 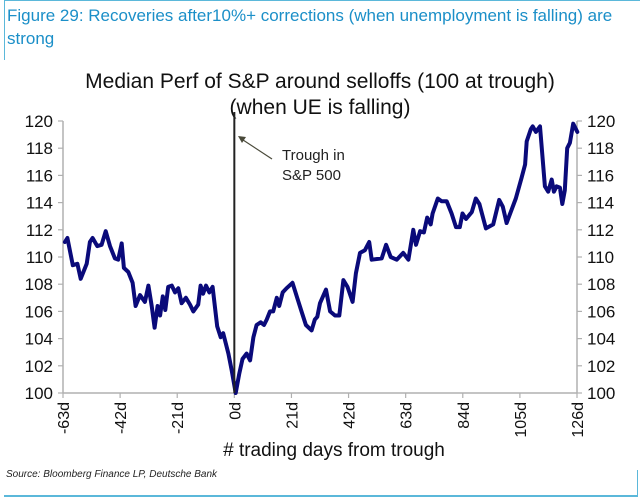 I want to click on y-tick-label-right: 112, so click(x=600, y=230).